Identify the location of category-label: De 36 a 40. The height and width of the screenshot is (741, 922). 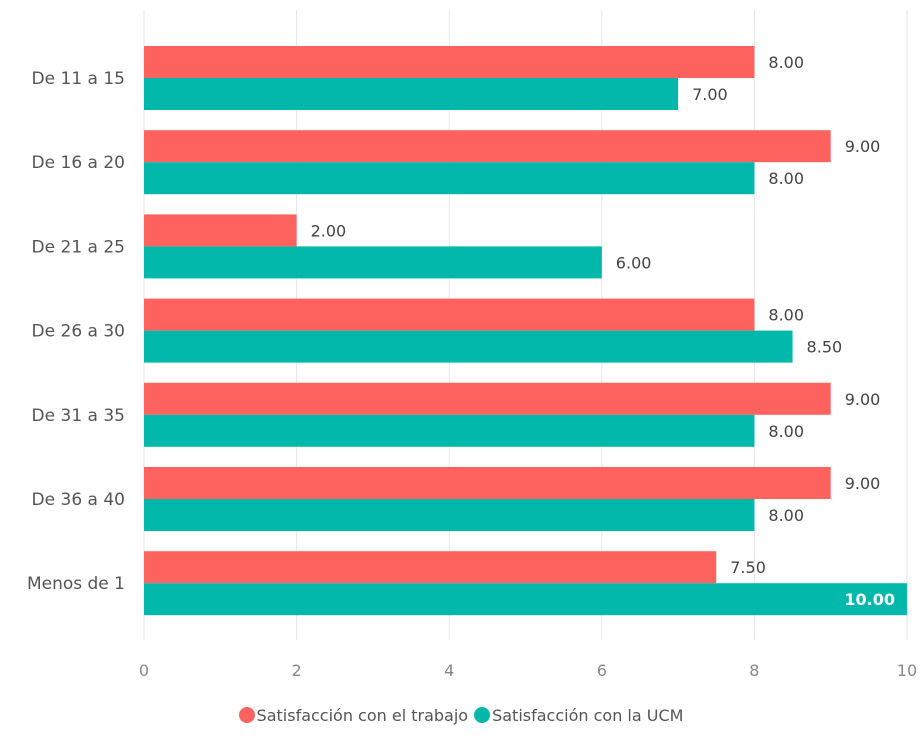
(78, 500).